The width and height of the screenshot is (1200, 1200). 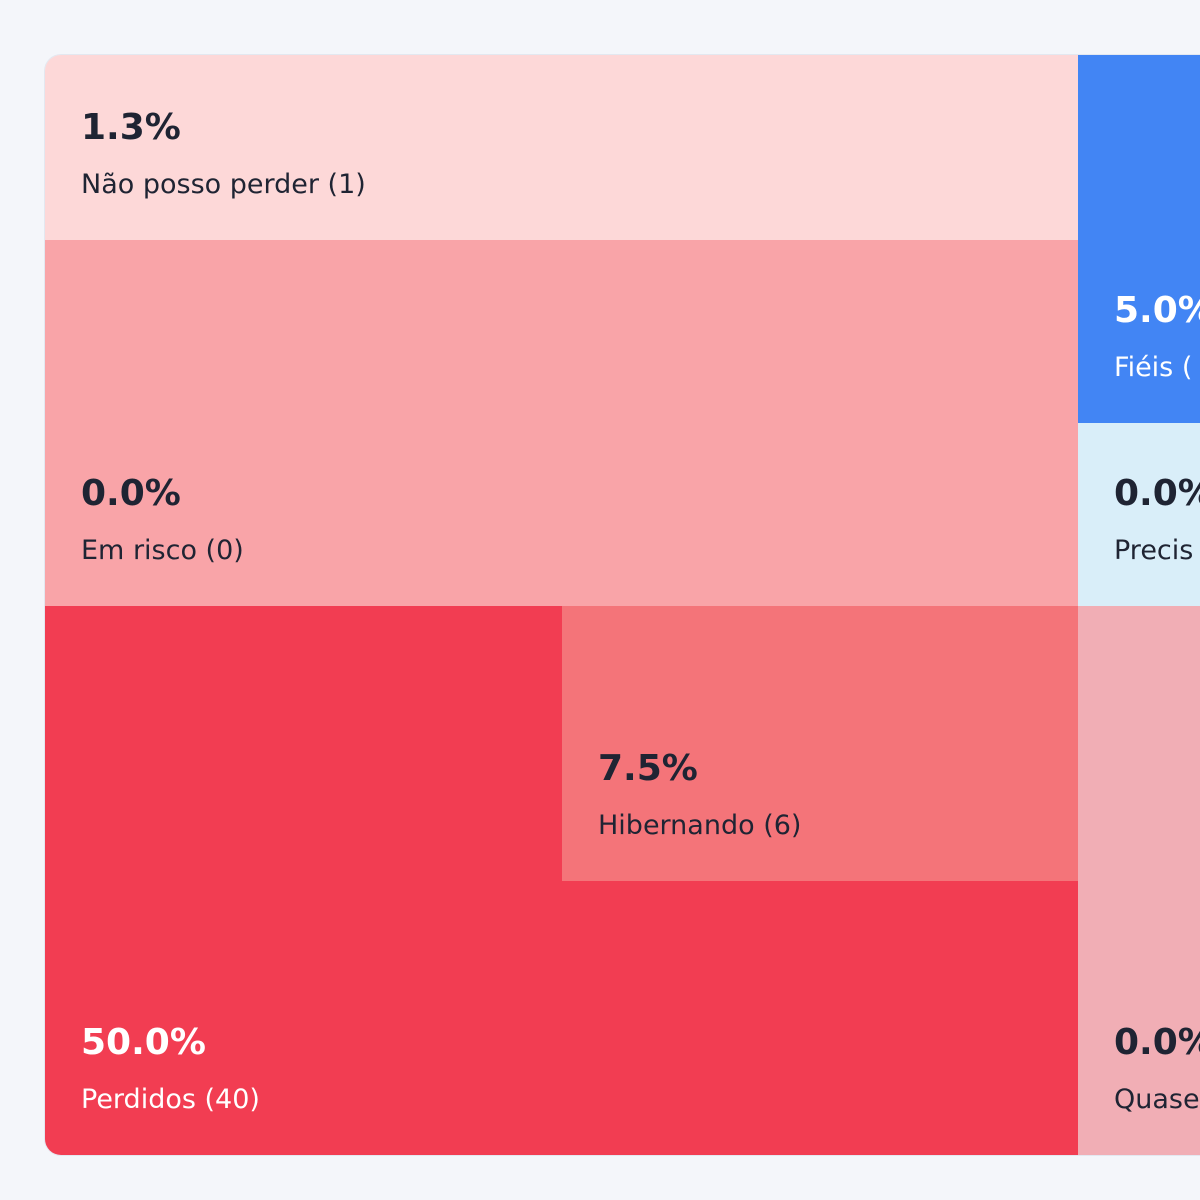 I want to click on segment-percent: 7.5%, so click(x=648, y=768).